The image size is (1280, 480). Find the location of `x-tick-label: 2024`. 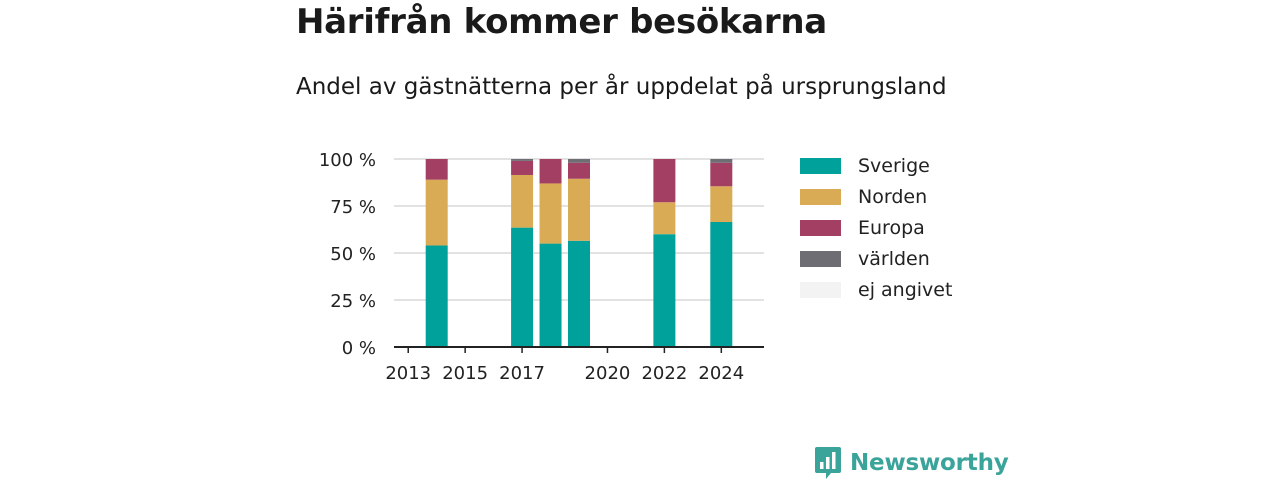

x-tick-label: 2024 is located at coordinates (721, 373).